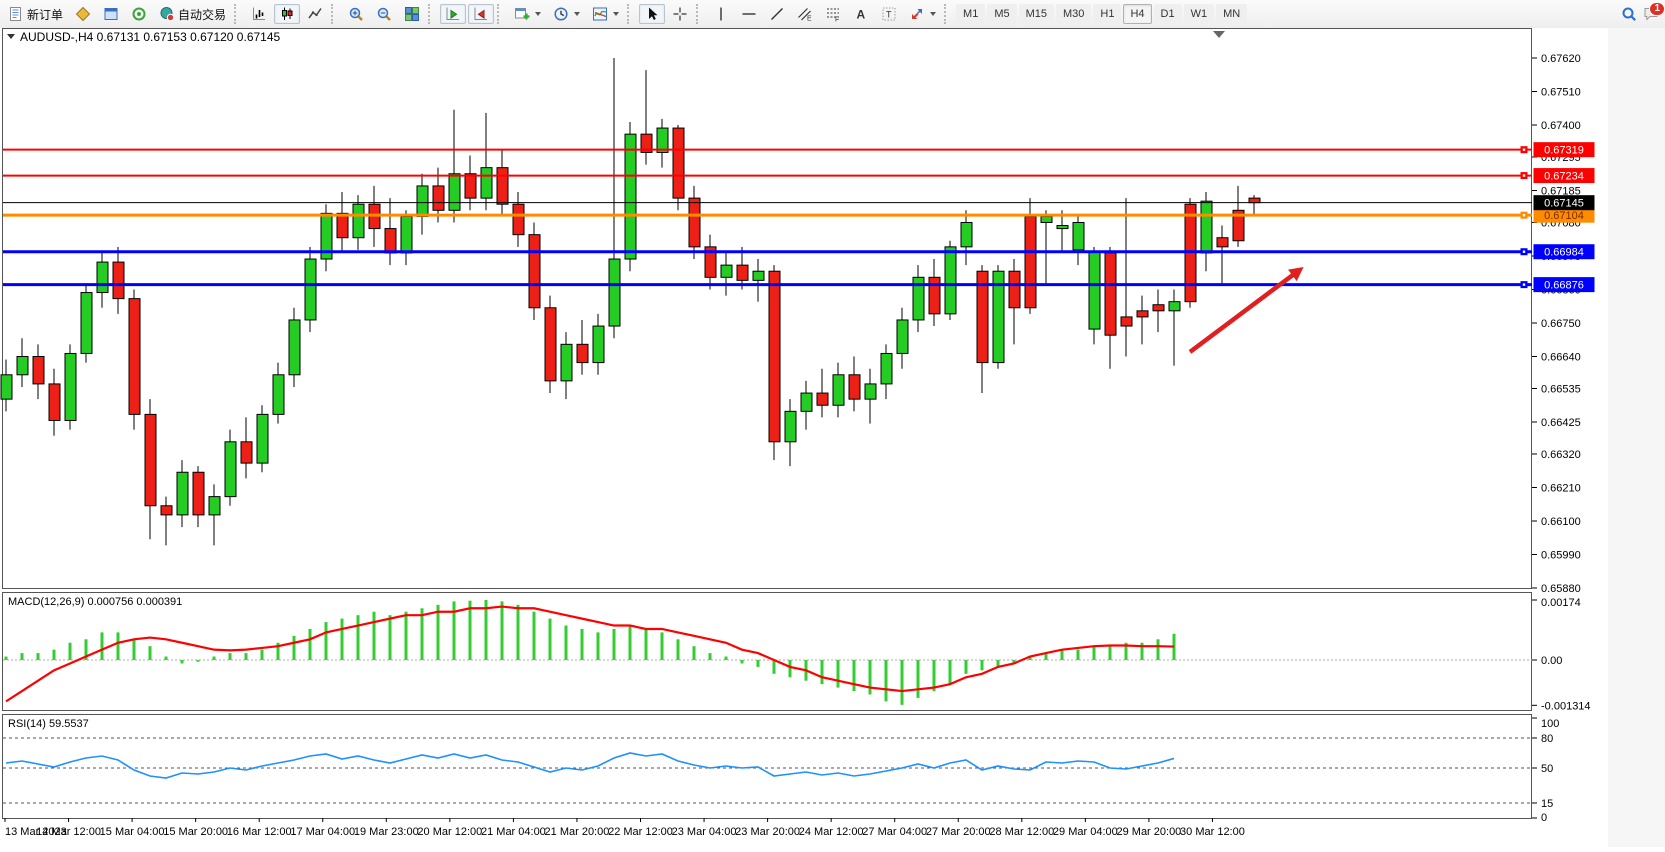 The image size is (1665, 852). I want to click on horizontal-line-button, so click(749, 14).